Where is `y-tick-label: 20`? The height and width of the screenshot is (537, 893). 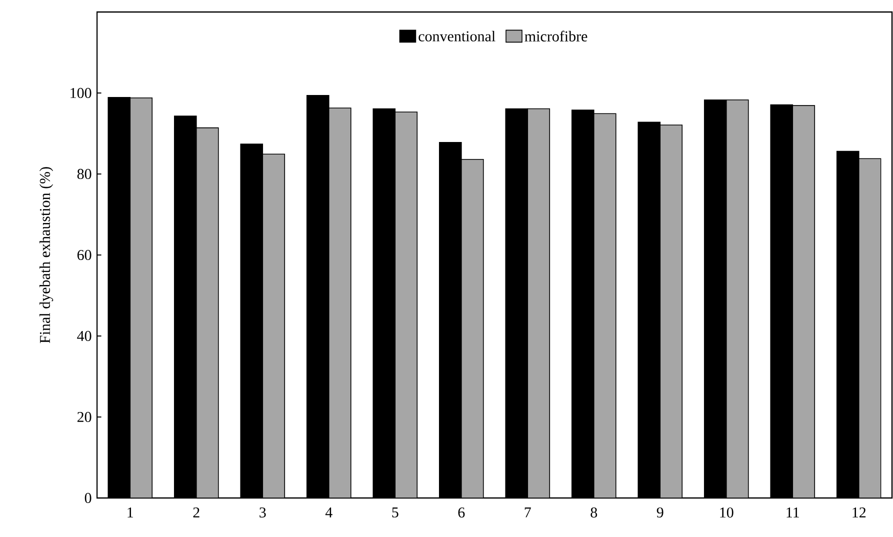 y-tick-label: 20 is located at coordinates (84, 417).